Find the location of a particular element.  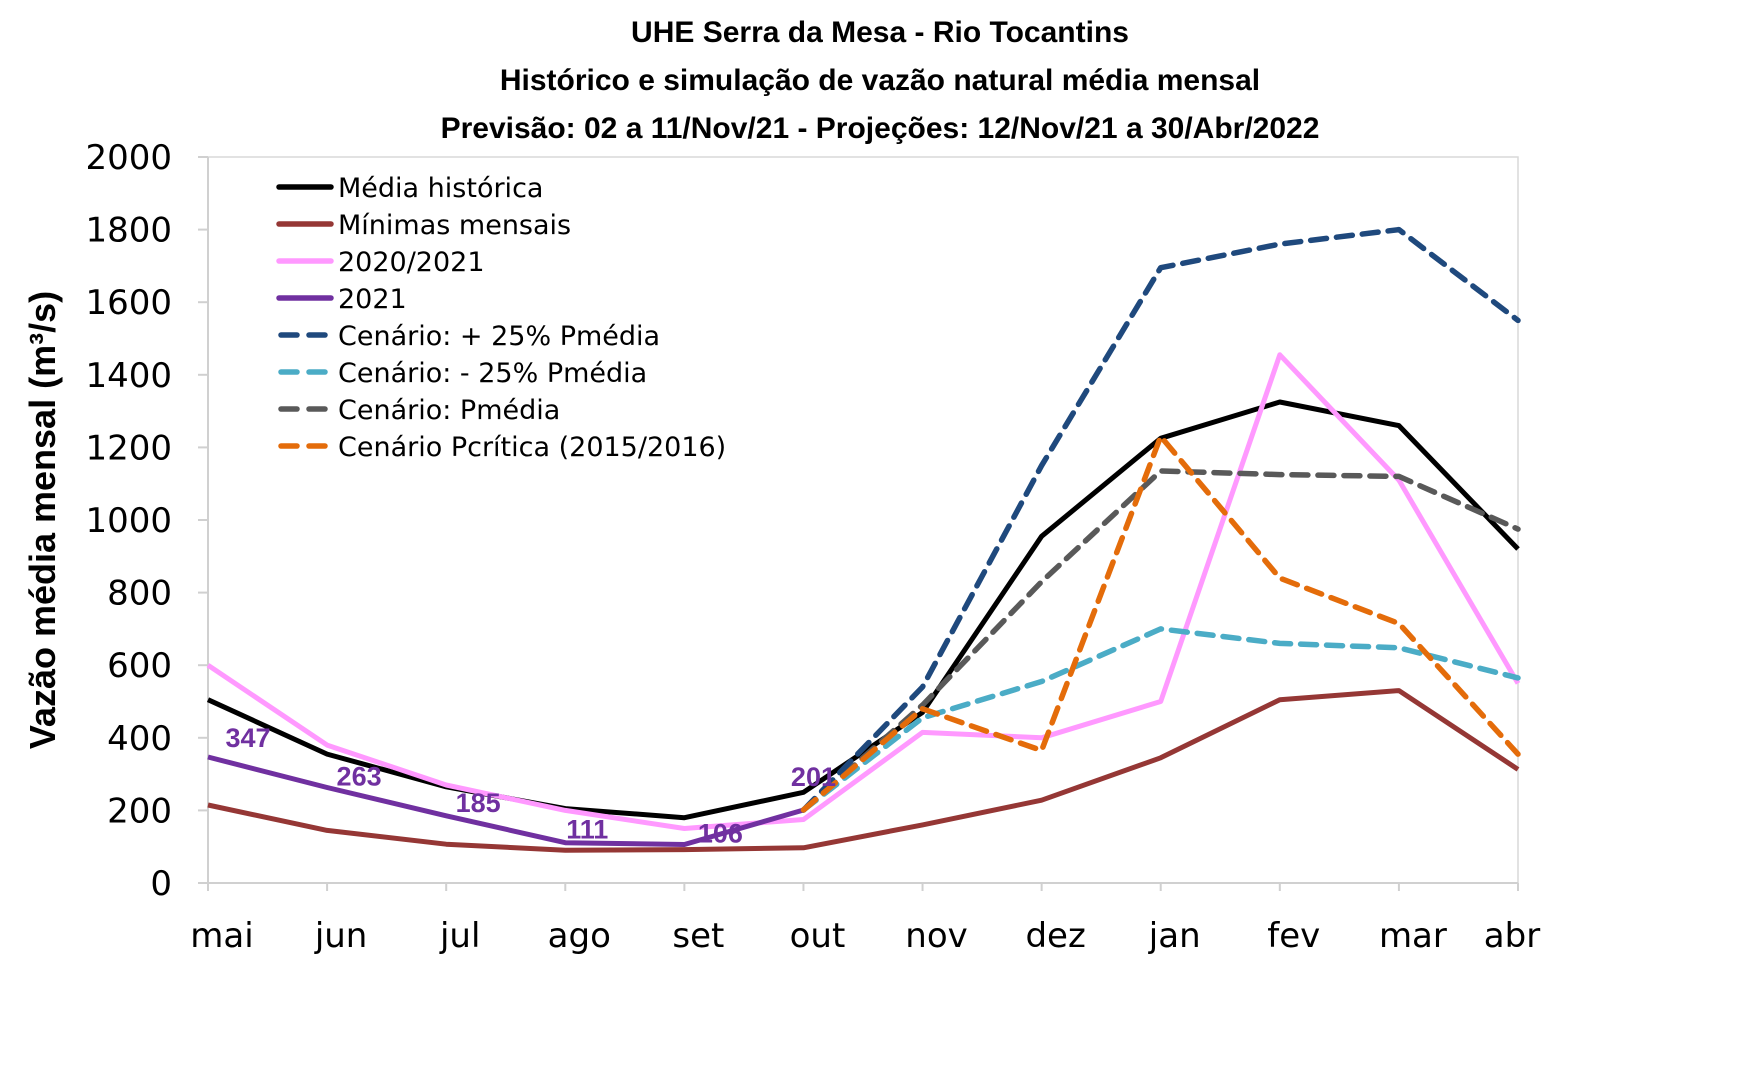

legend-item: Cenário: + 25% Pmédia is located at coordinates (469, 336).